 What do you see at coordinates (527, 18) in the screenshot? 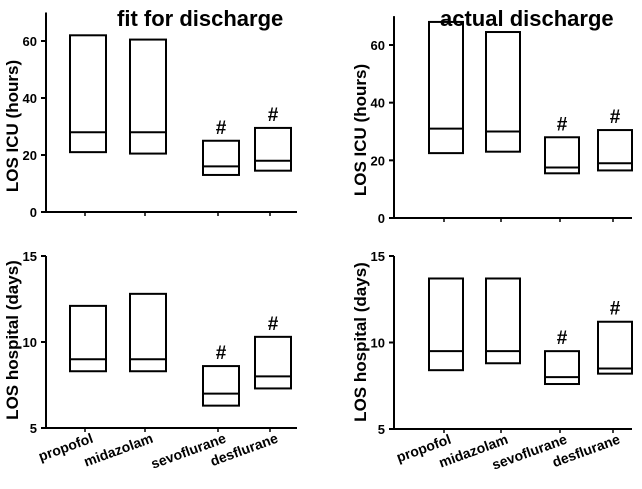
I see `column-title-actual-discharge: actual discharge` at bounding box center [527, 18].